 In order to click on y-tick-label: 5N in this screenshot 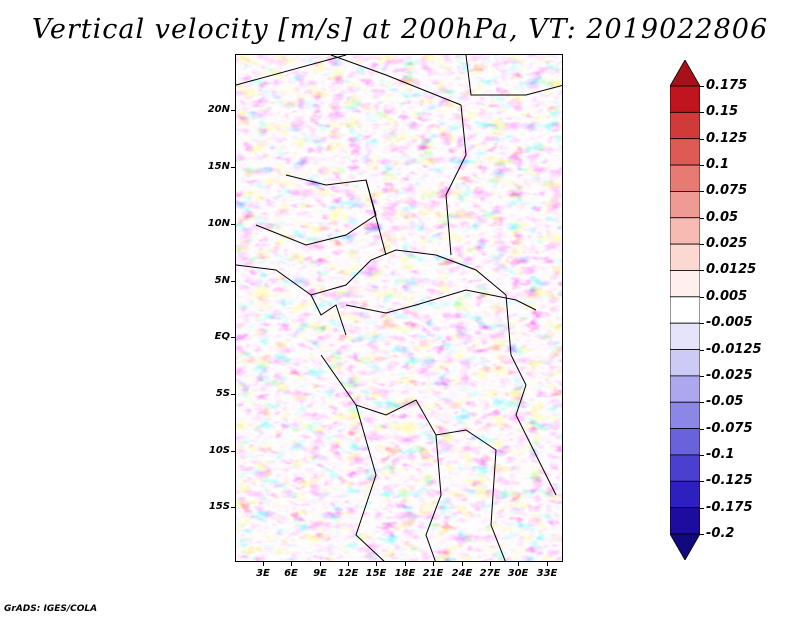, I will do `click(222, 280)`.